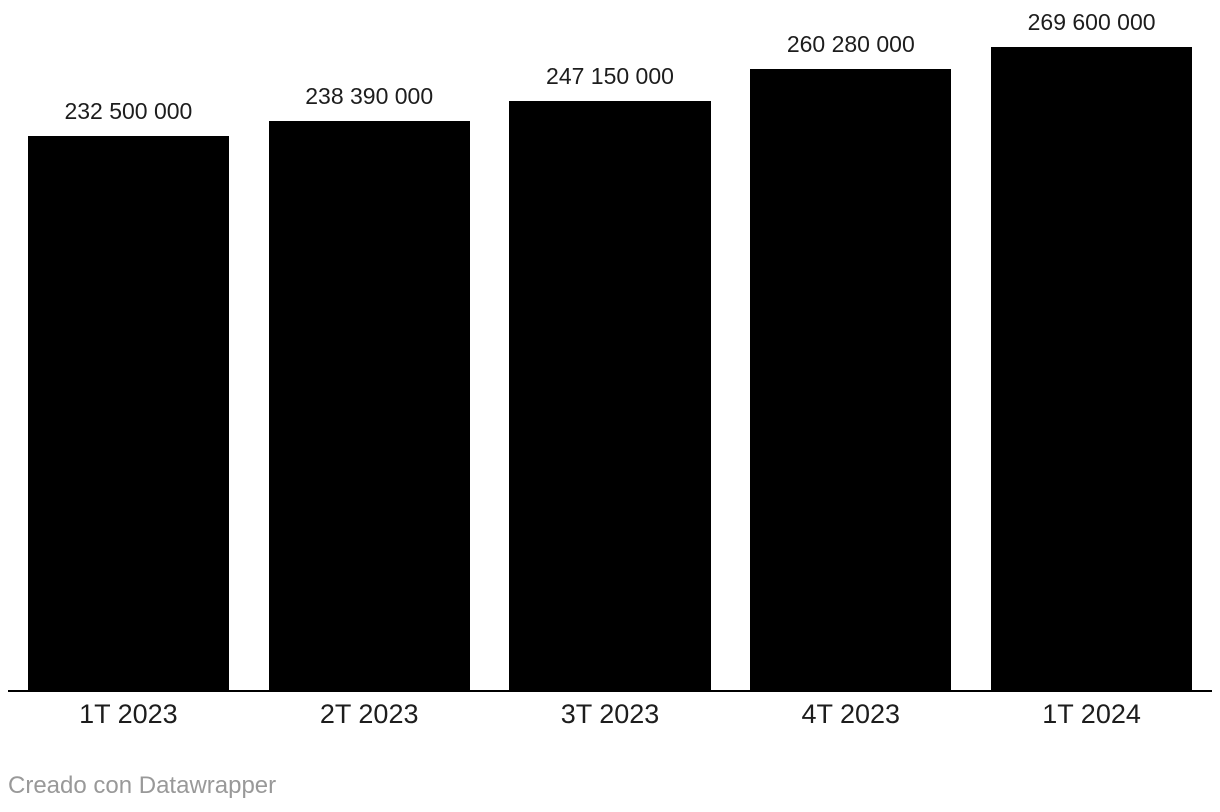 The height and width of the screenshot is (812, 1220). I want to click on bar-group: 238 390 000, so click(369, 386).